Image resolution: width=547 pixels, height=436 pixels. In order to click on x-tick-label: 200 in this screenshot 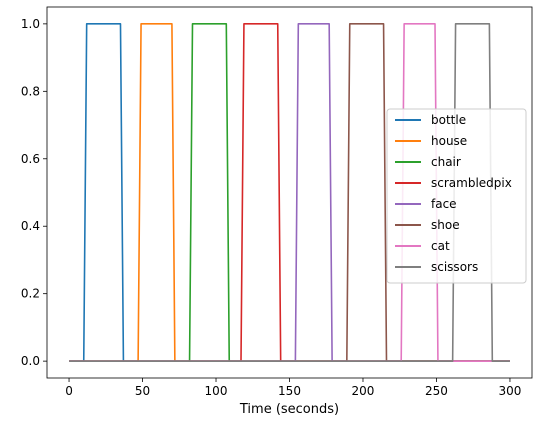, I will do `click(363, 391)`.